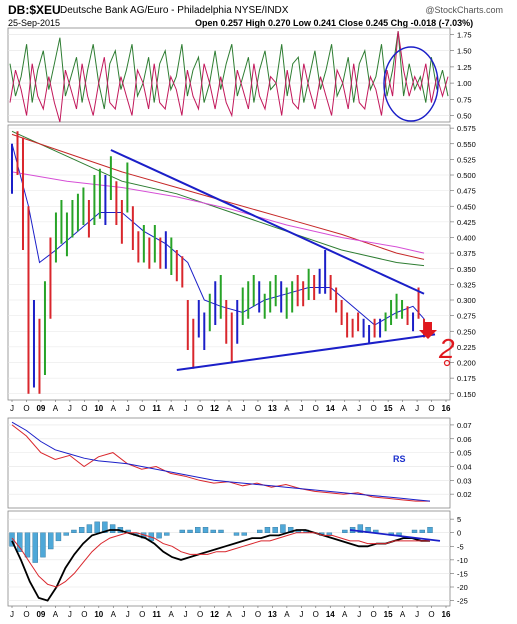 The height and width of the screenshot is (624, 517). I want to click on relative-strength-panel: 0.02 0.03 0.04 0.05 0.06 0.07, so click(241, 461).